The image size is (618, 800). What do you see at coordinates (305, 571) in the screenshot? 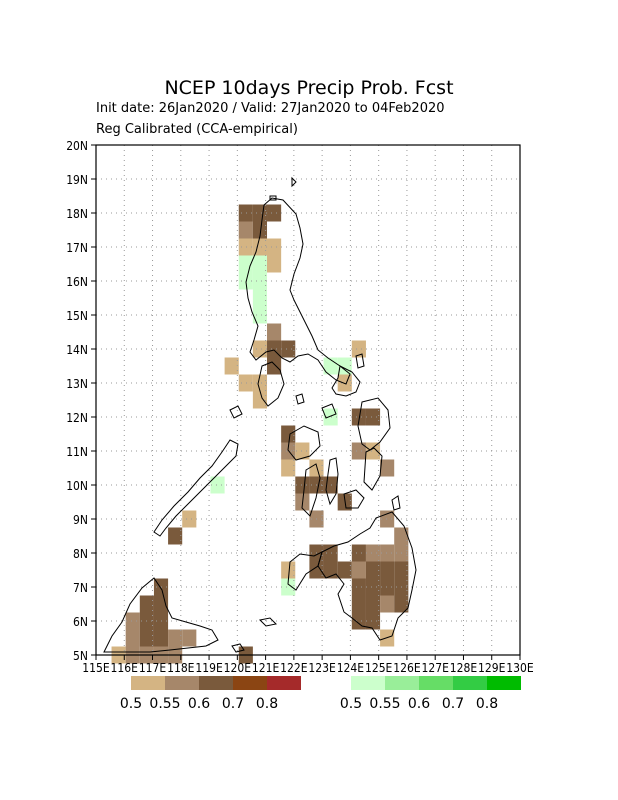
I see `coastline-zamboanga` at bounding box center [305, 571].